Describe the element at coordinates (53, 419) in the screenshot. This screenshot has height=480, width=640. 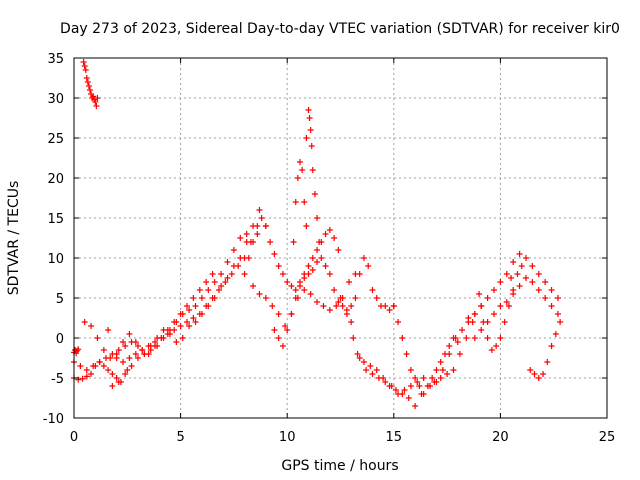
I see `y-tick-label: -10` at that location.